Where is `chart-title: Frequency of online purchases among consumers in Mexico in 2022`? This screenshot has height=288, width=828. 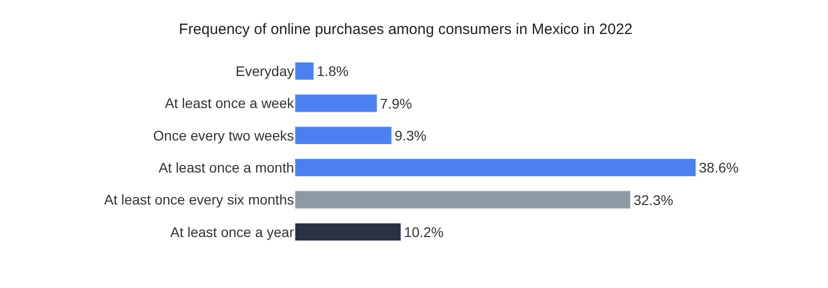 chart-title: Frequency of online purchases among consumers in Mexico in 2022 is located at coordinates (405, 29).